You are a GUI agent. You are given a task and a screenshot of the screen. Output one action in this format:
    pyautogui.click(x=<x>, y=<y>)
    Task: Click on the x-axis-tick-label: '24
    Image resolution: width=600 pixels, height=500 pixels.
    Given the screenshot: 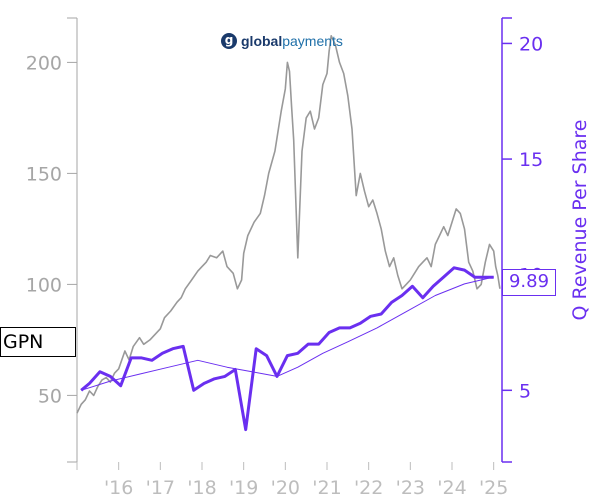 What is the action you would take?
    pyautogui.click(x=451, y=488)
    